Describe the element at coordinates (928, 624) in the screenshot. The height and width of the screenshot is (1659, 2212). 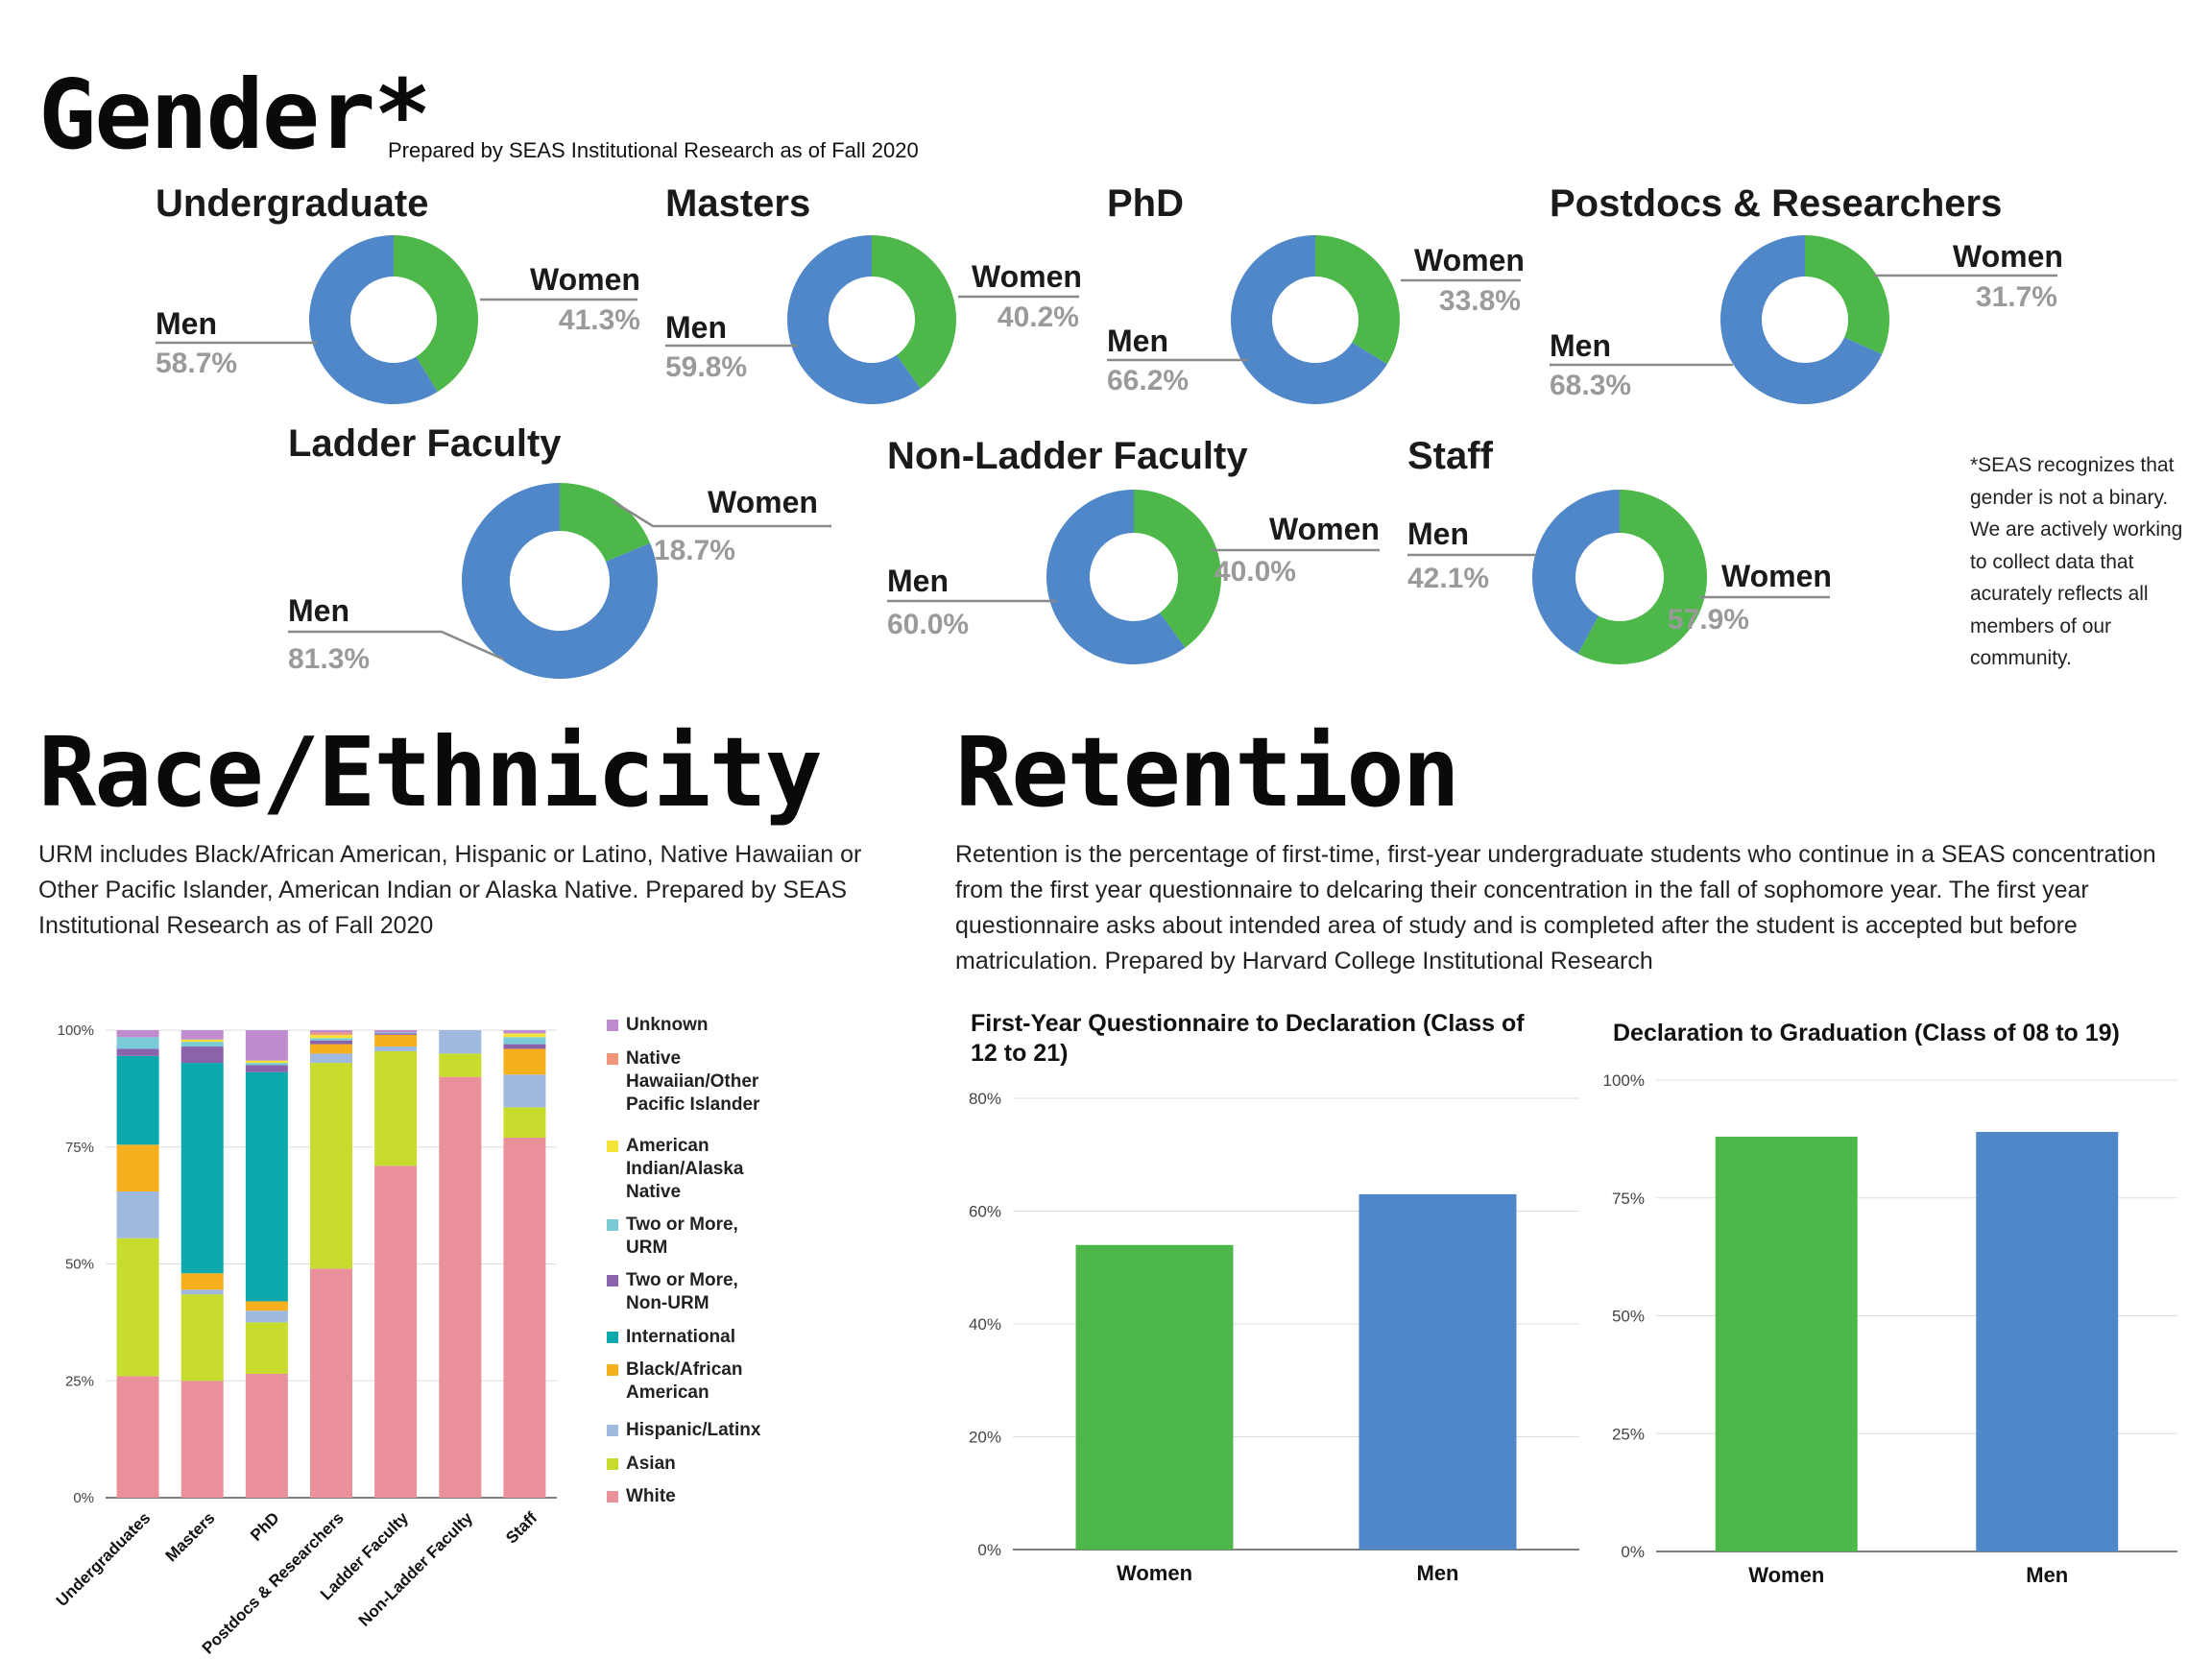
I see `value-men: 60.0%` at that location.